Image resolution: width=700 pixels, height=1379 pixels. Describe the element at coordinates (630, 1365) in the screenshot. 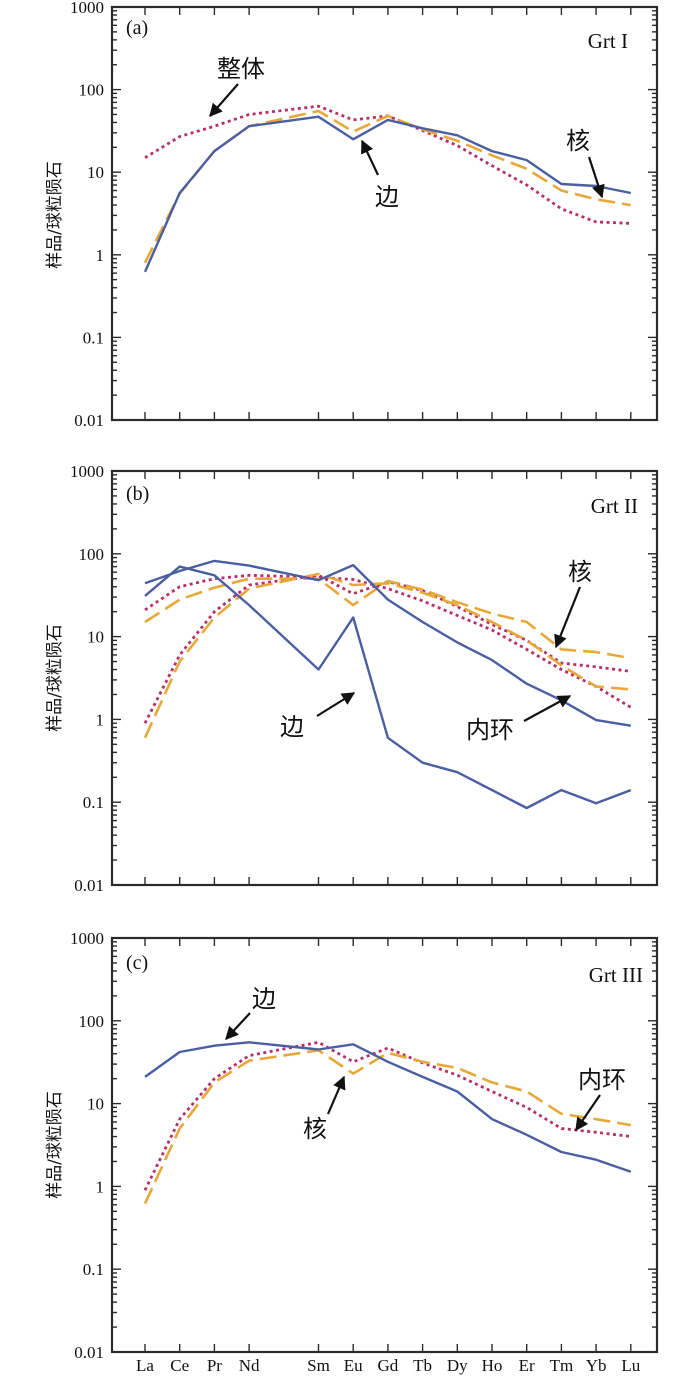

I see `x-tick-label-lu: Lu` at that location.